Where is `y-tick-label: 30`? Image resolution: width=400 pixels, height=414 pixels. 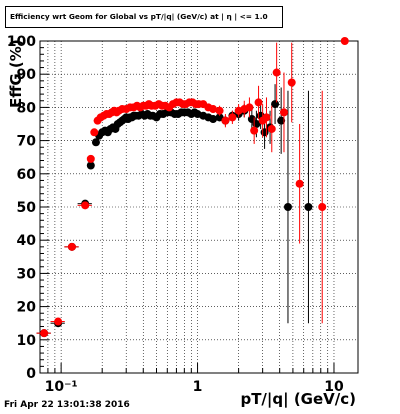
y-tick-label: 30 is located at coordinates (27, 274).